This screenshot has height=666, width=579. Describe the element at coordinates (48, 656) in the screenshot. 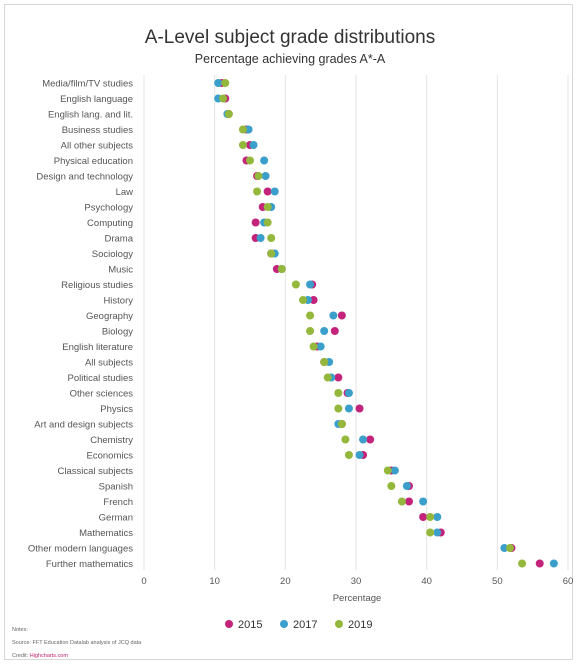

I see `credit-link: Highcharts.com` at that location.